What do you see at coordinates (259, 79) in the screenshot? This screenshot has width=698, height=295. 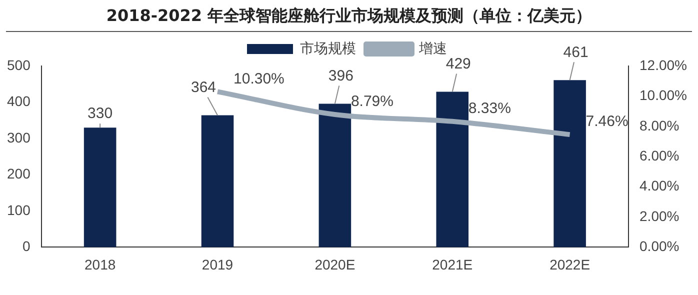 I see `data-label: 10.30%` at bounding box center [259, 79].